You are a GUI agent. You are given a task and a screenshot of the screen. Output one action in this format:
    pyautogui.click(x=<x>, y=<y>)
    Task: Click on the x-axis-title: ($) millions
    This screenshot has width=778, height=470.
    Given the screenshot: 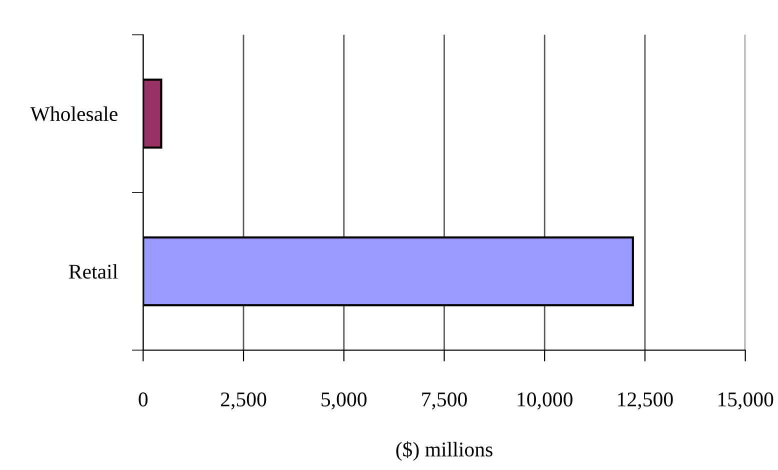 What is the action you would take?
    pyautogui.click(x=444, y=451)
    